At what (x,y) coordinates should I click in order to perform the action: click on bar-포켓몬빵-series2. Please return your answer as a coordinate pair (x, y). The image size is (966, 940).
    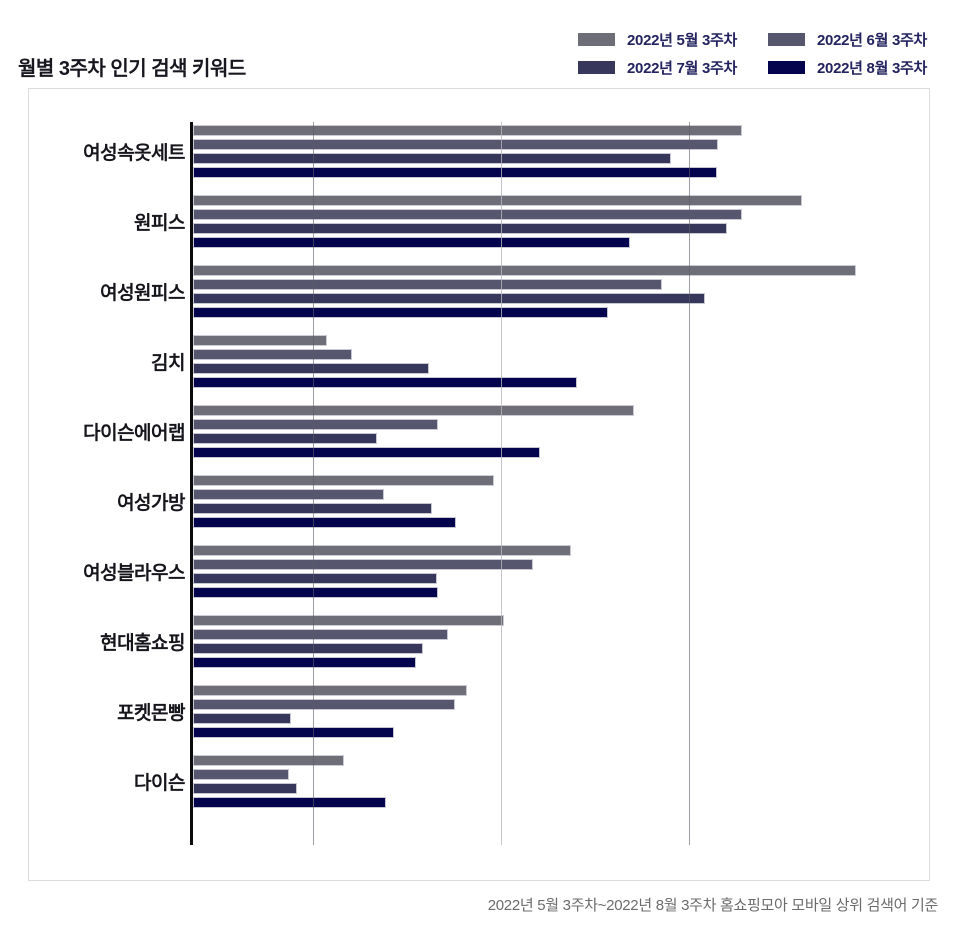
    Looking at the image, I should click on (242, 718).